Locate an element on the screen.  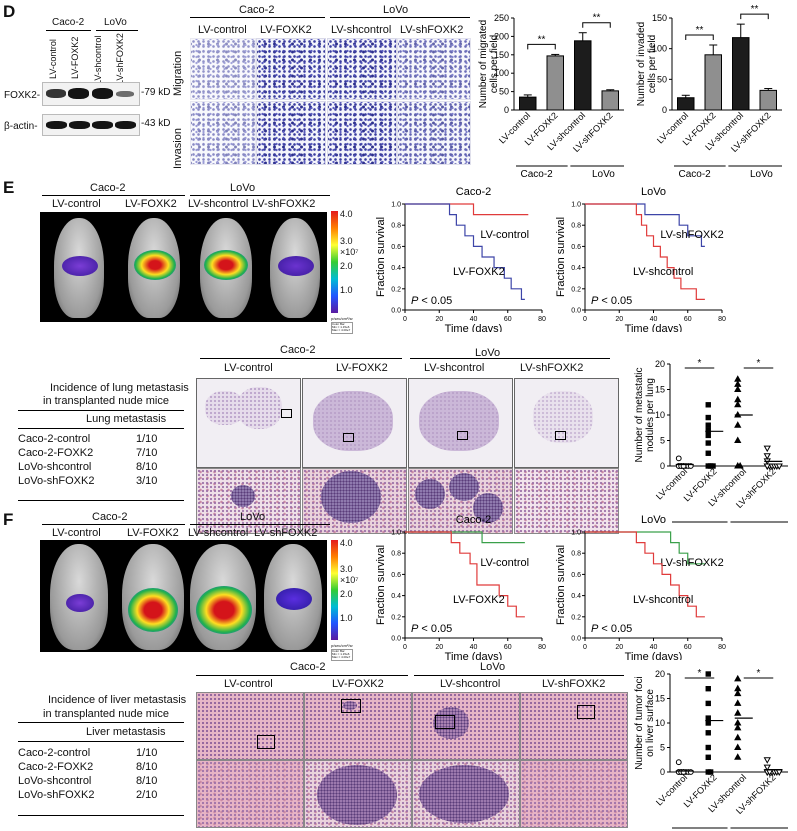
lung-label-4: LV-shFOXK2 is located at coordinates (552, 368).